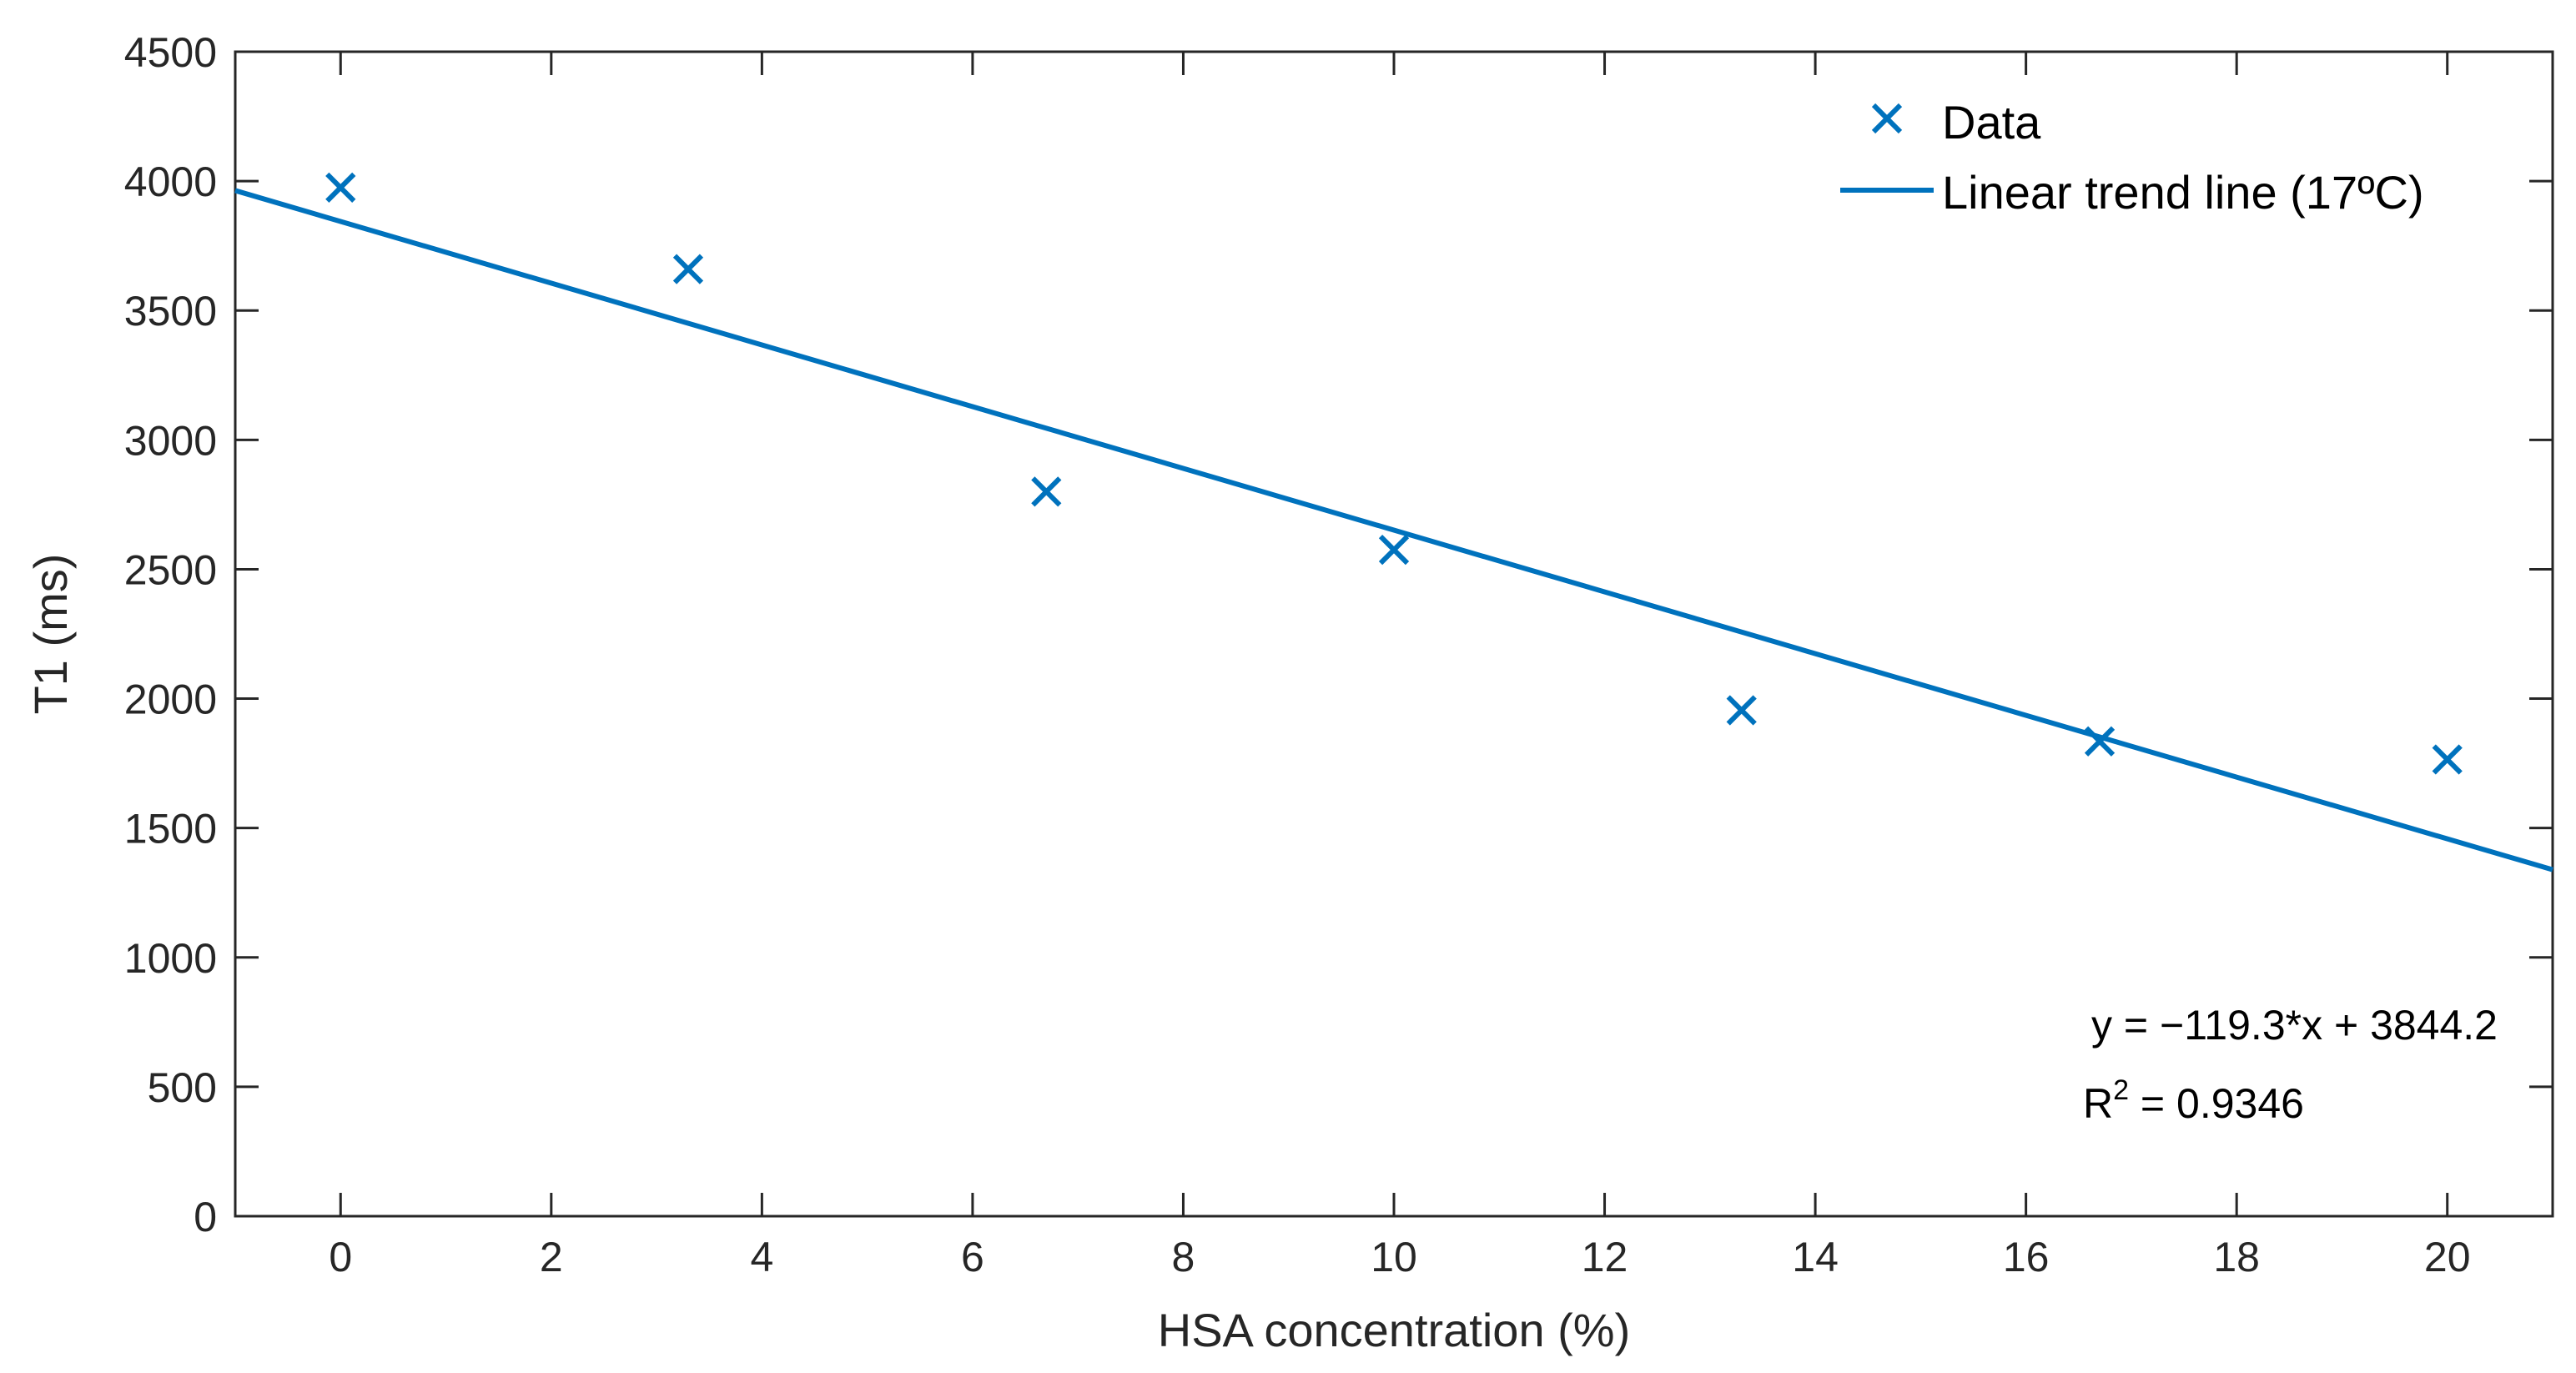  Describe the element at coordinates (170, 569) in the screenshot. I see `y-tick-label: 2500` at that location.